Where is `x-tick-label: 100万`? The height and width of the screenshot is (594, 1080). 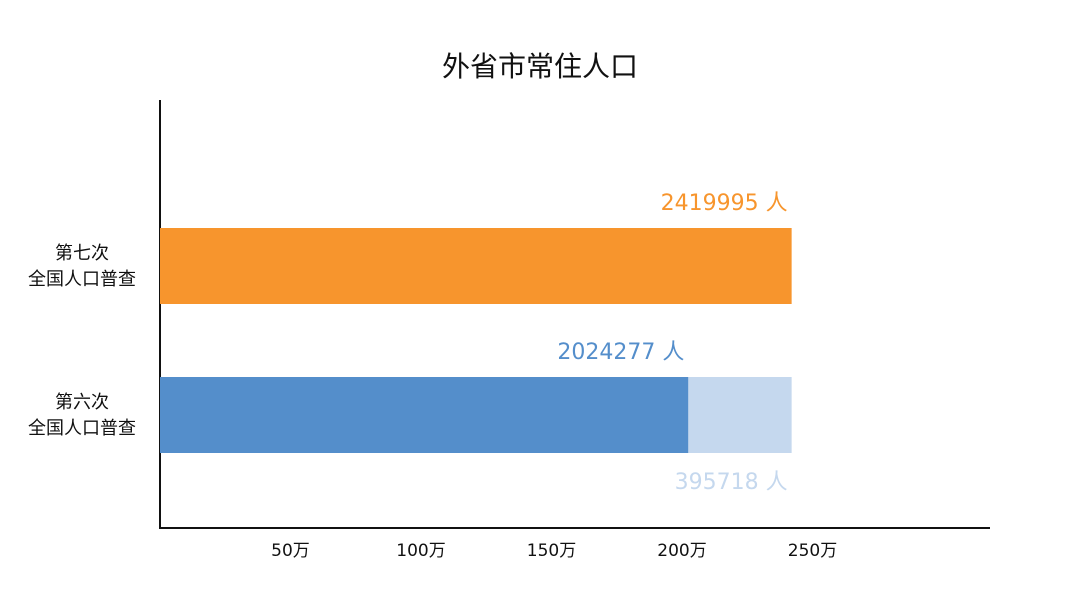
x-tick-label: 100万 is located at coordinates (420, 551).